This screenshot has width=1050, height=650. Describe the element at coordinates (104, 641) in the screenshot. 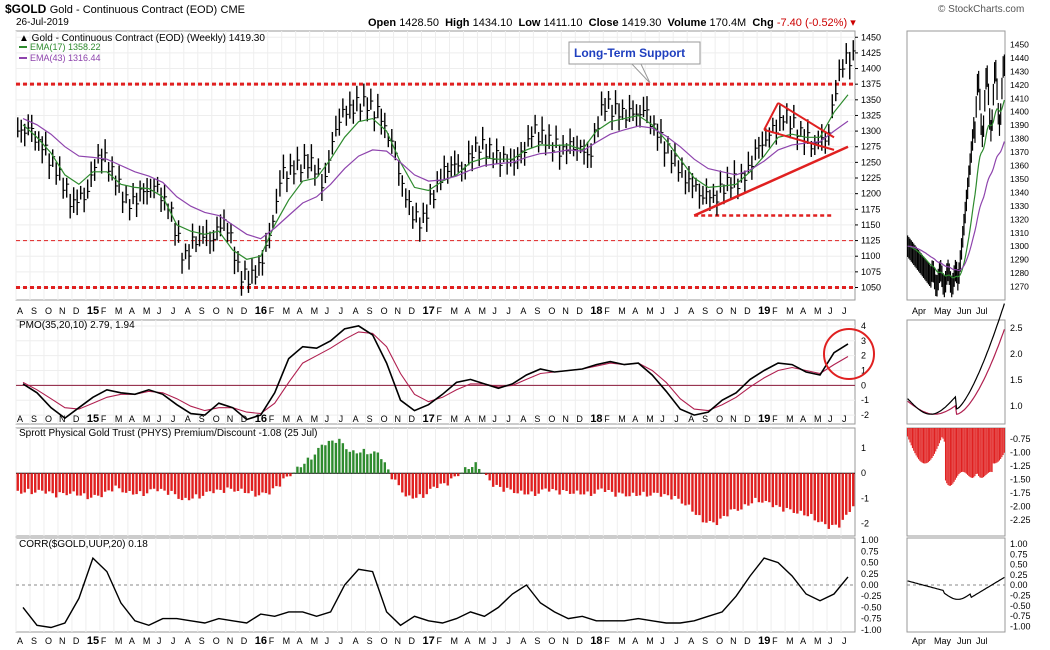

I see `x-label-bottom: F` at that location.